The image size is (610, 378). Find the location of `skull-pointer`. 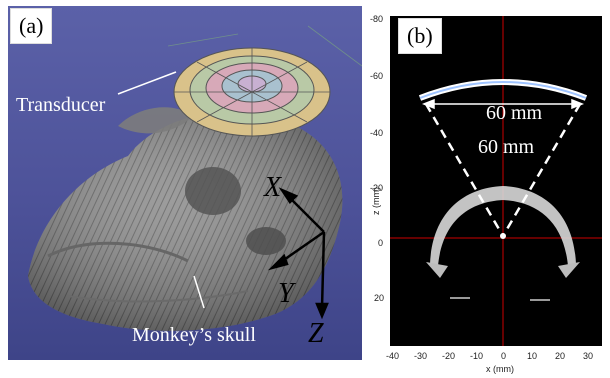

skull-pointer is located at coordinates (199, 292).